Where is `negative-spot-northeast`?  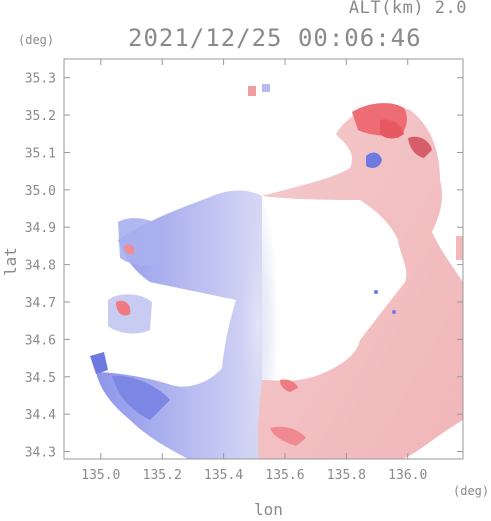
negative-spot-northeast is located at coordinates (374, 160).